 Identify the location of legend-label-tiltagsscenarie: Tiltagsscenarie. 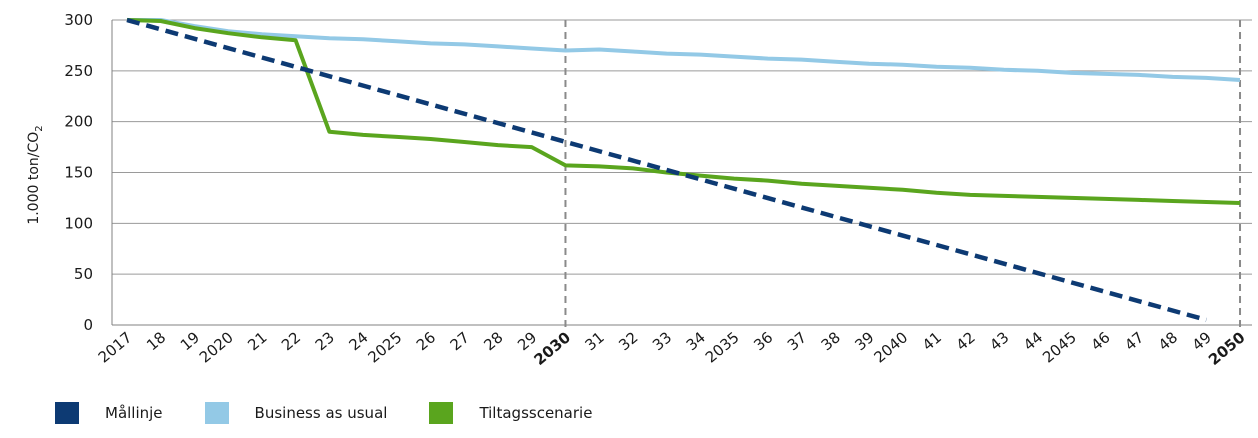
(536, 413).